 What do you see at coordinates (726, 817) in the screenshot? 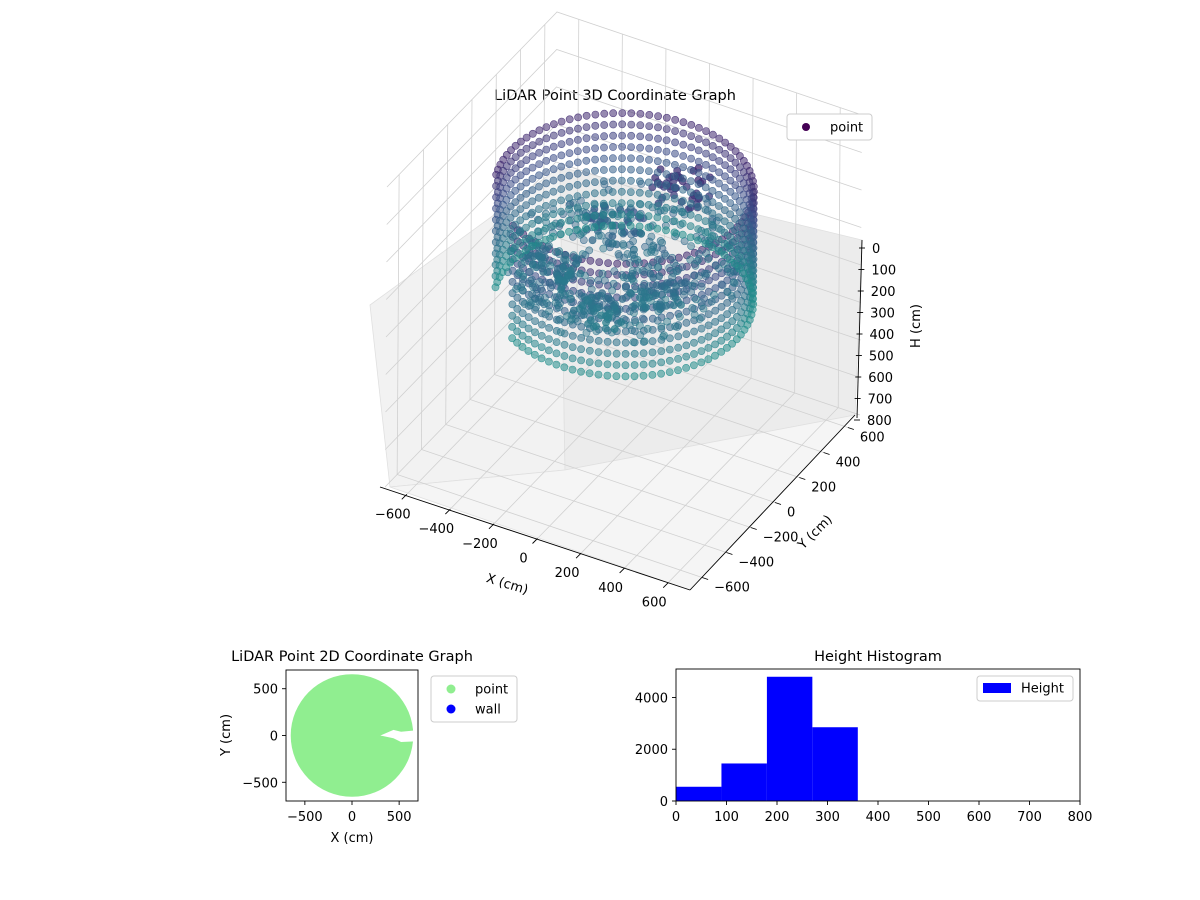
I see `histogram-x-tick-label-1: 100` at bounding box center [726, 817].